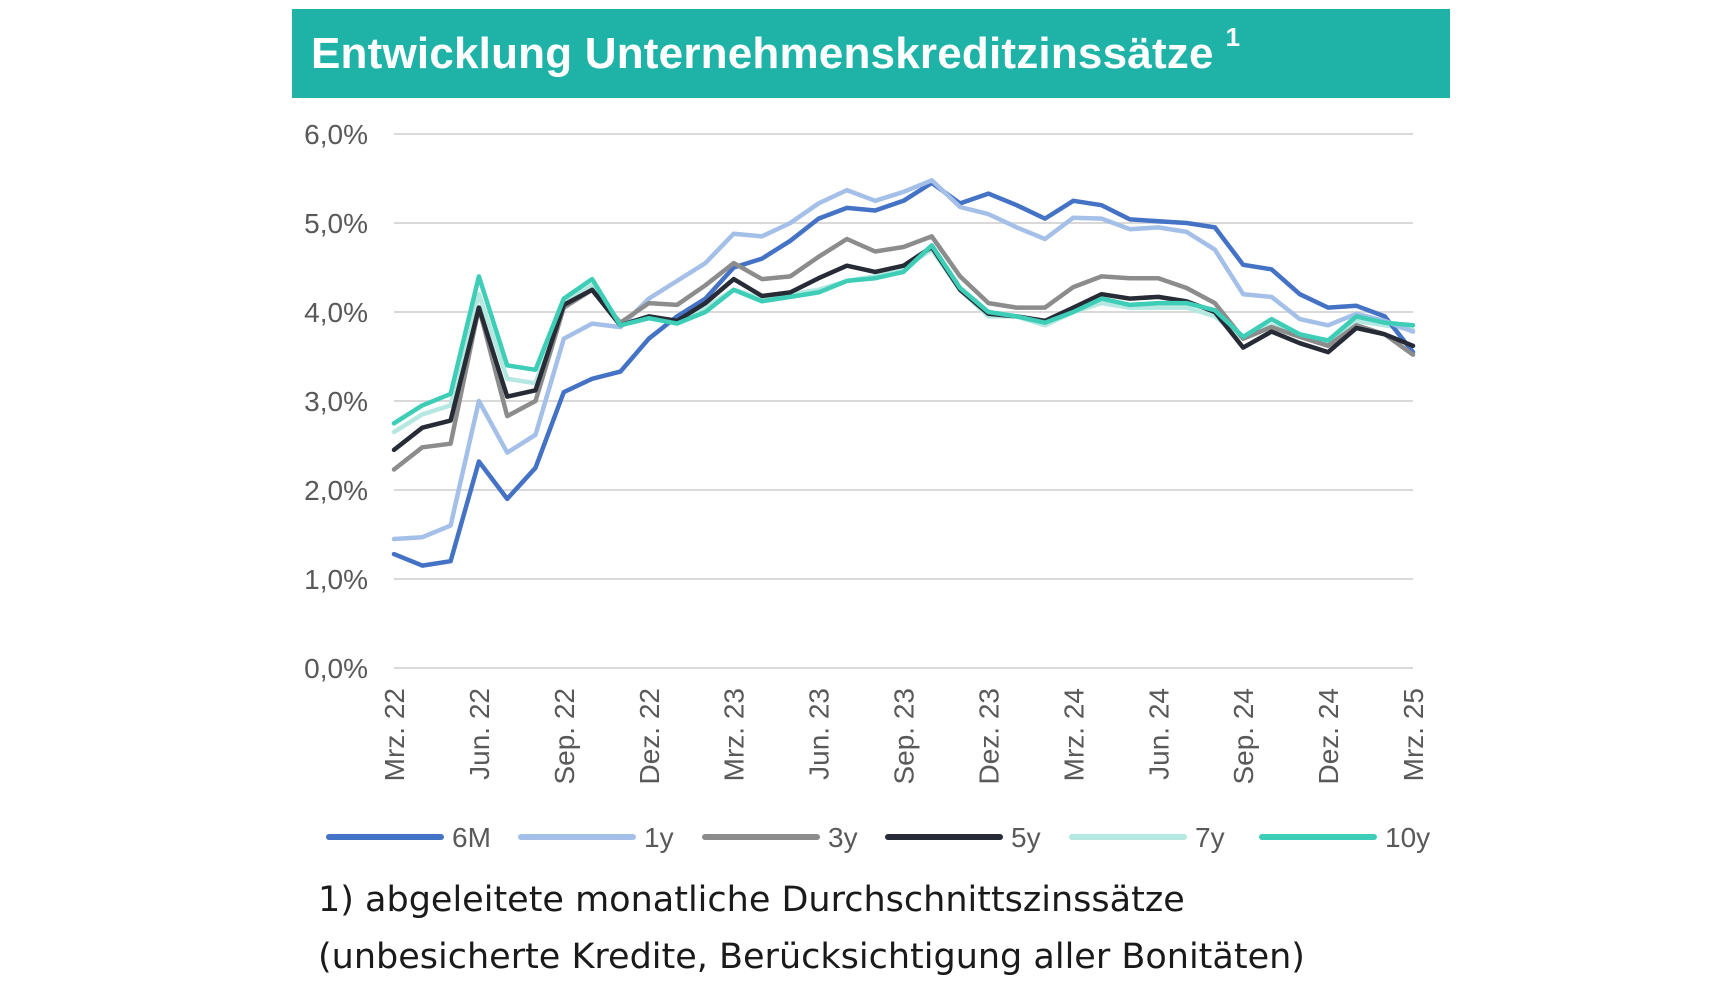  What do you see at coordinates (336, 490) in the screenshot?
I see `y-tick-label: 2,0%` at bounding box center [336, 490].